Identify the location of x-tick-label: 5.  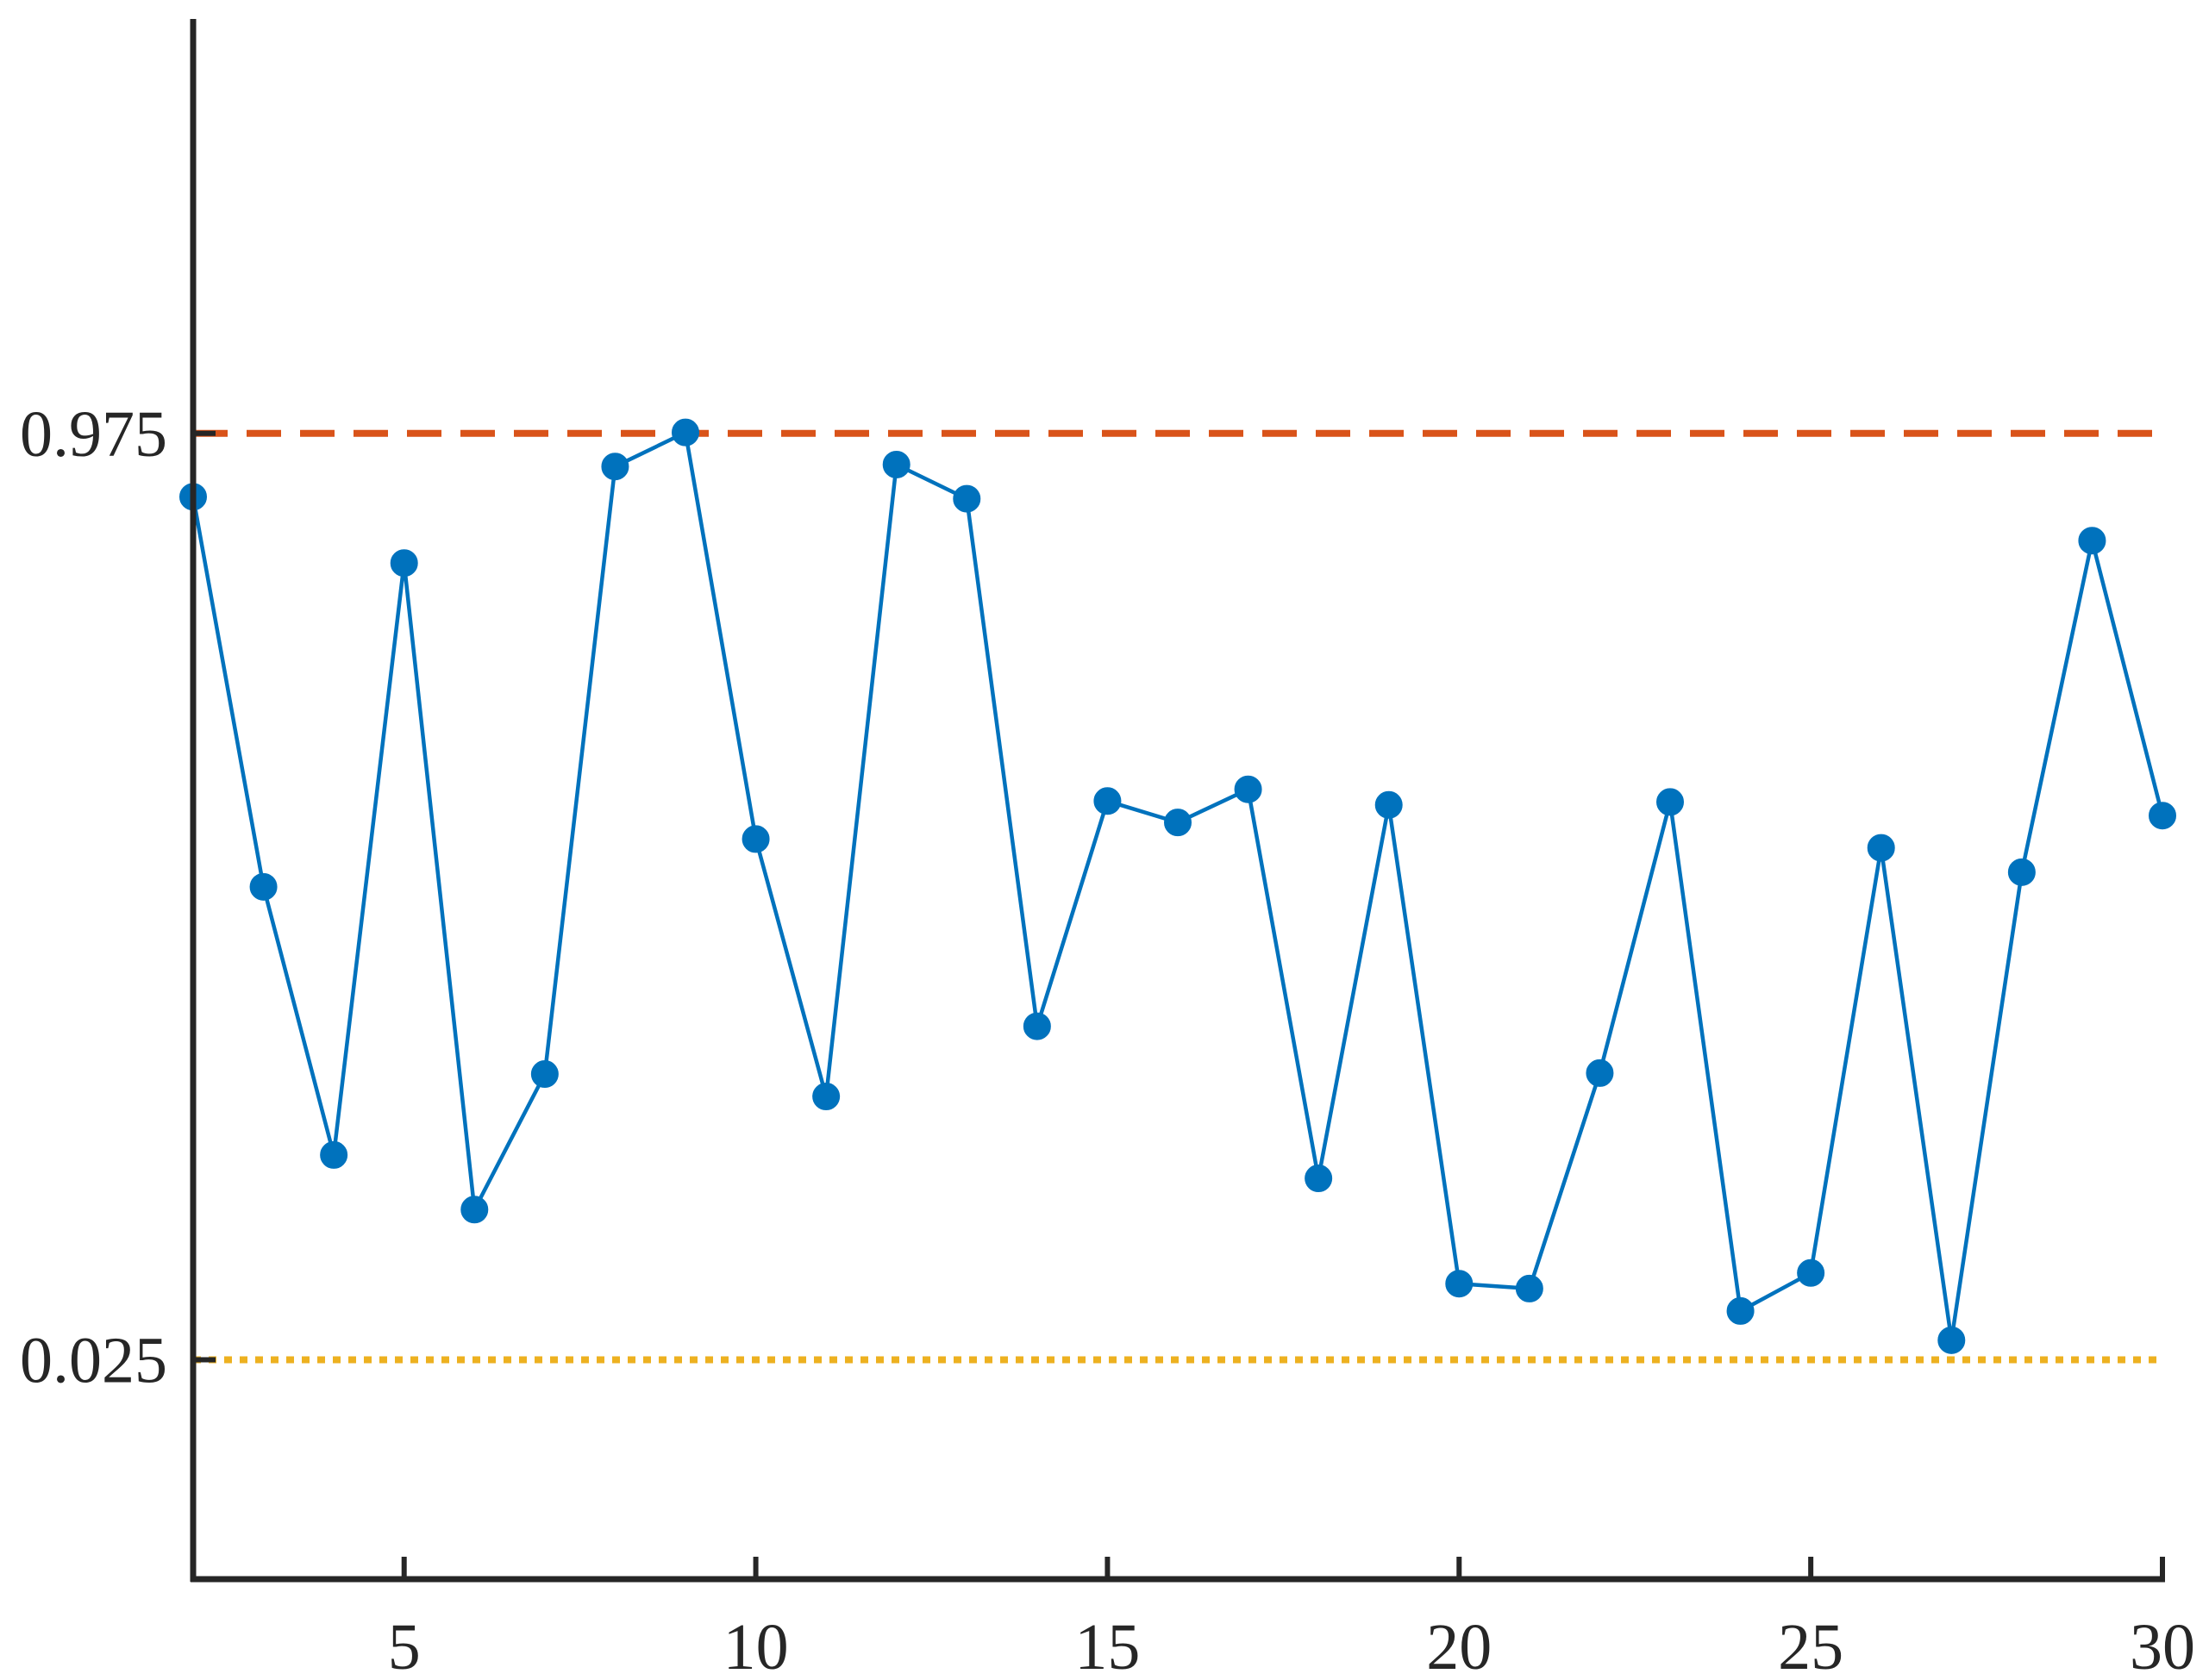
(404, 1645).